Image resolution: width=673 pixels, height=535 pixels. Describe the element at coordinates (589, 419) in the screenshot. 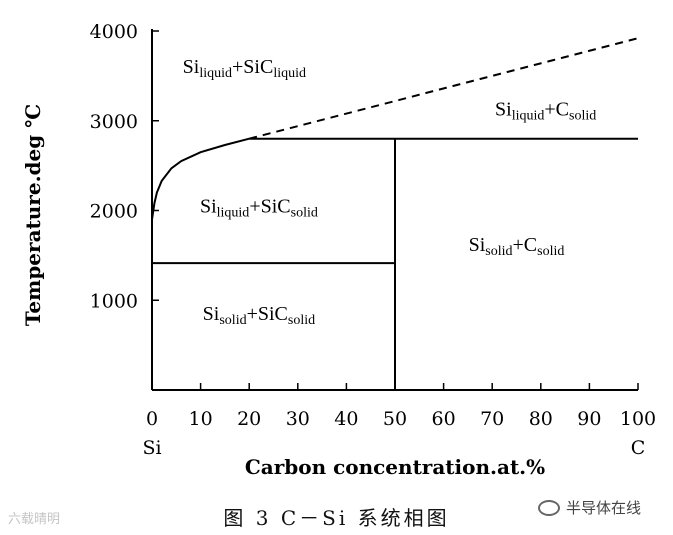

I see `x-tick-label: 90` at that location.